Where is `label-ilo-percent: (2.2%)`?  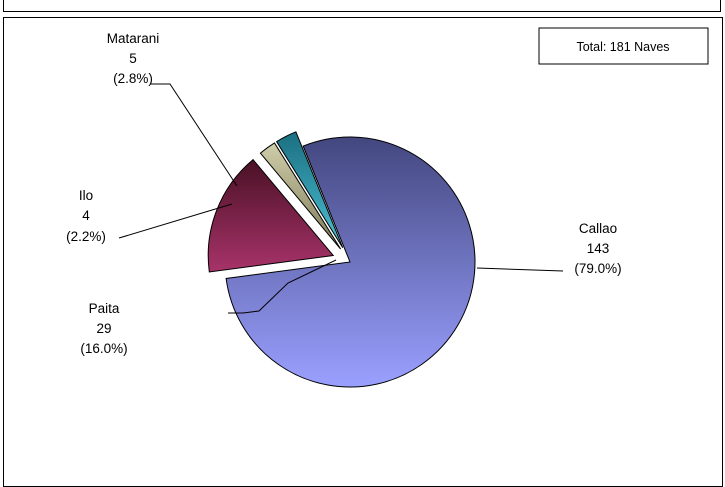
label-ilo-percent: (2.2%) is located at coordinates (86, 236).